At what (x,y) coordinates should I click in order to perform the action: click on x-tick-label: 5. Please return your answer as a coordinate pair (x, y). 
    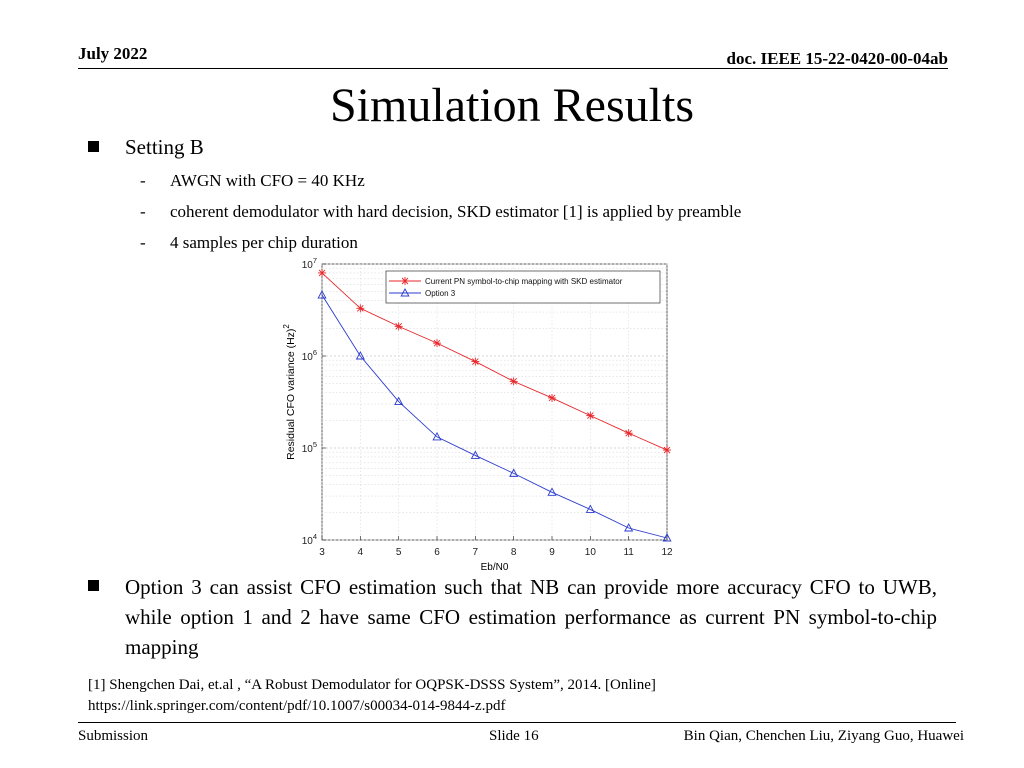
    Looking at the image, I should click on (399, 552).